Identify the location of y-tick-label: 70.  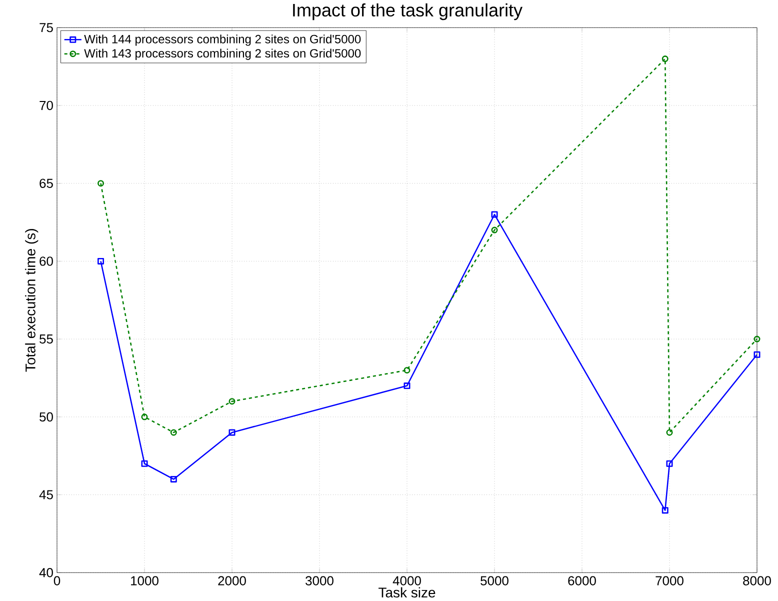
(46, 105).